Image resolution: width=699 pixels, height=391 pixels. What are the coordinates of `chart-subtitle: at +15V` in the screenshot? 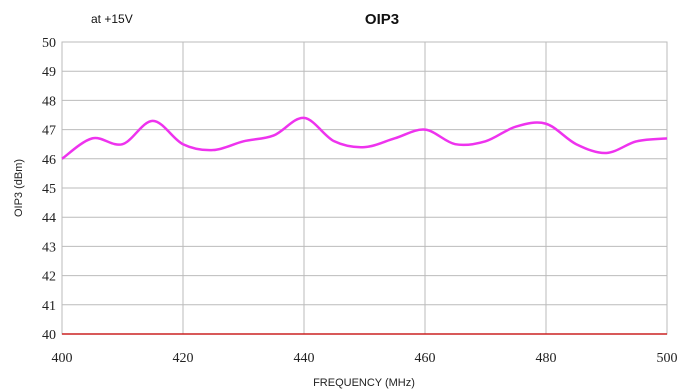 It's located at (112, 19).